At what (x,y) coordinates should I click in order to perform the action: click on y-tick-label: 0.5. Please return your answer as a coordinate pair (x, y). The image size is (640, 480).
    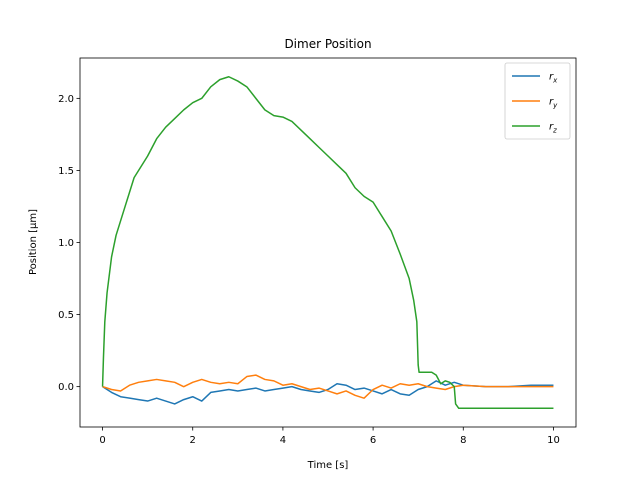
    Looking at the image, I should click on (66, 315).